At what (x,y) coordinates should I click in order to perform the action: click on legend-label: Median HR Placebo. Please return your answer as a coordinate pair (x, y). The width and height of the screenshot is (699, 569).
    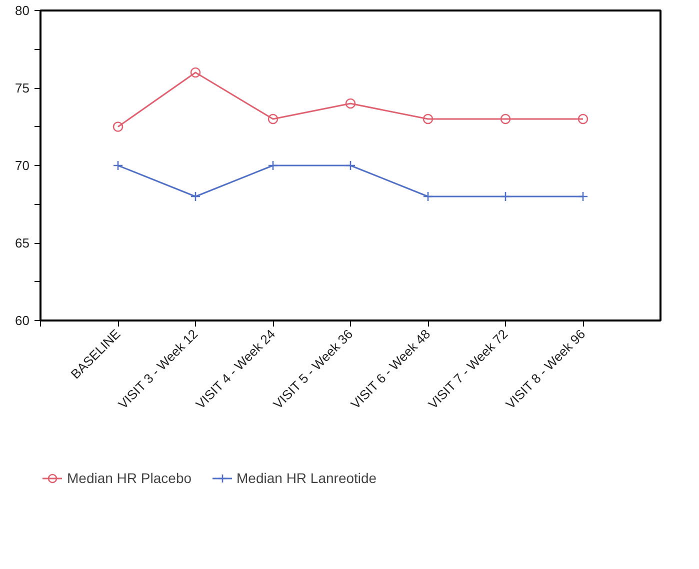
    Looking at the image, I should click on (129, 478).